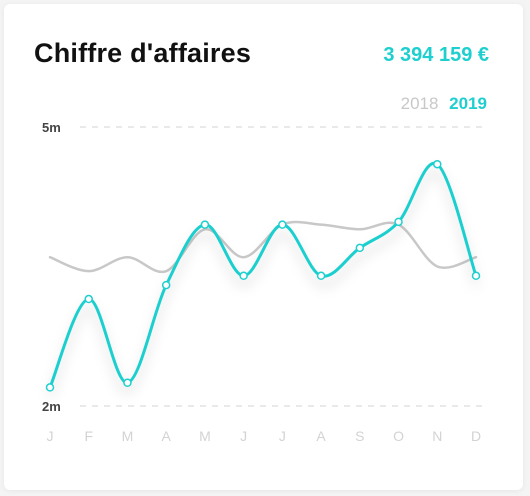  What do you see at coordinates (263, 247) in the screenshot?
I see `series-line-2018` at bounding box center [263, 247].